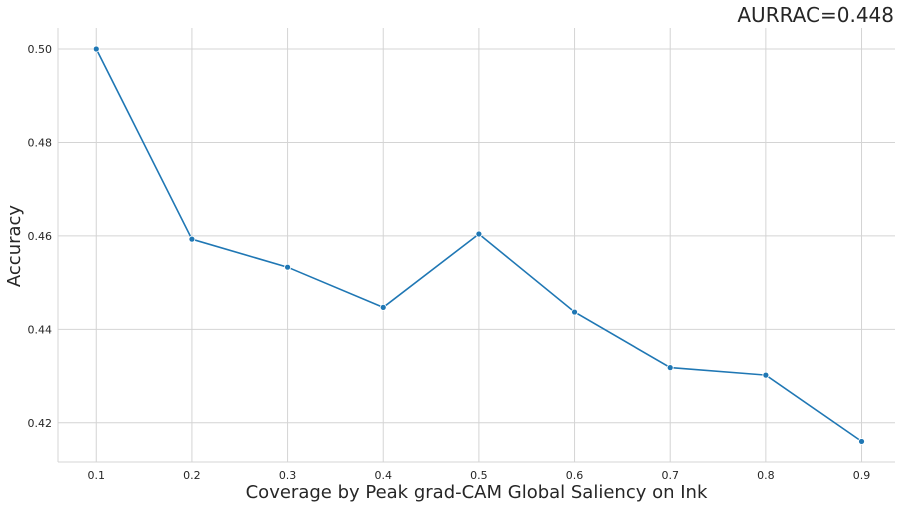 The image size is (902, 509). I want to click on x-tick-label: 0.3, so click(288, 475).